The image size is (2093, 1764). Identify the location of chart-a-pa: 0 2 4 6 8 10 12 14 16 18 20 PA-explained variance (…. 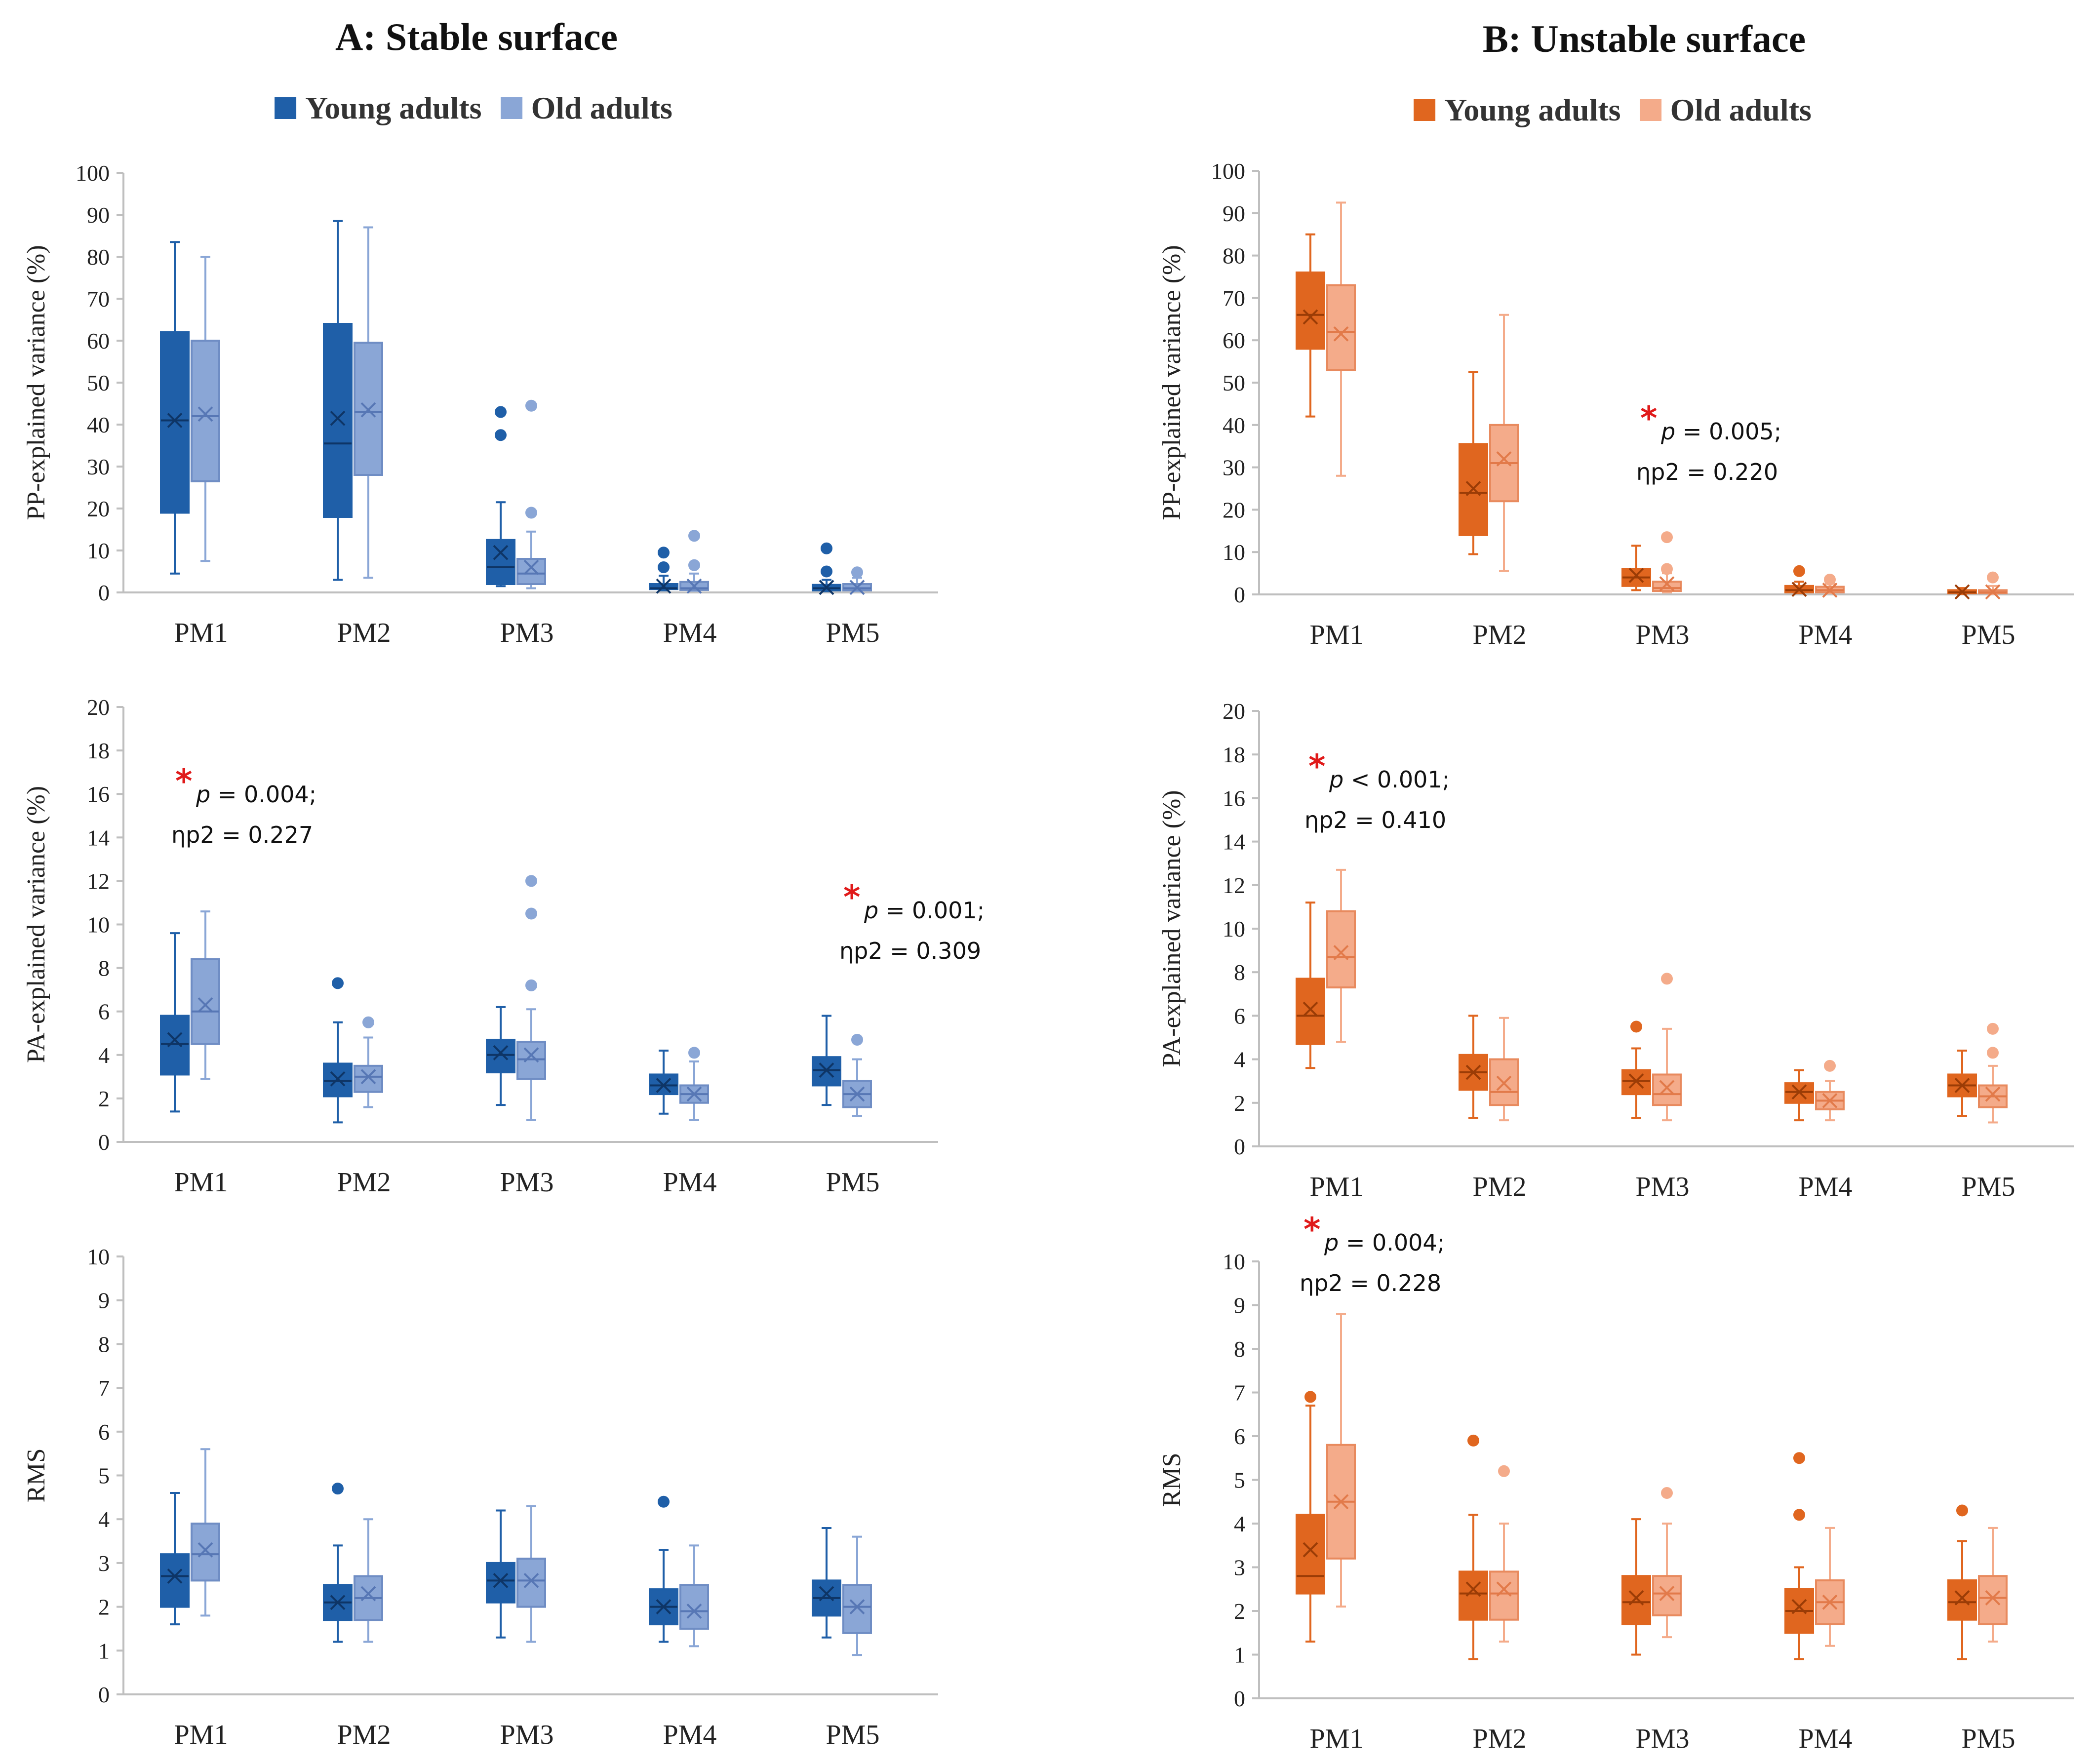
(503, 946).